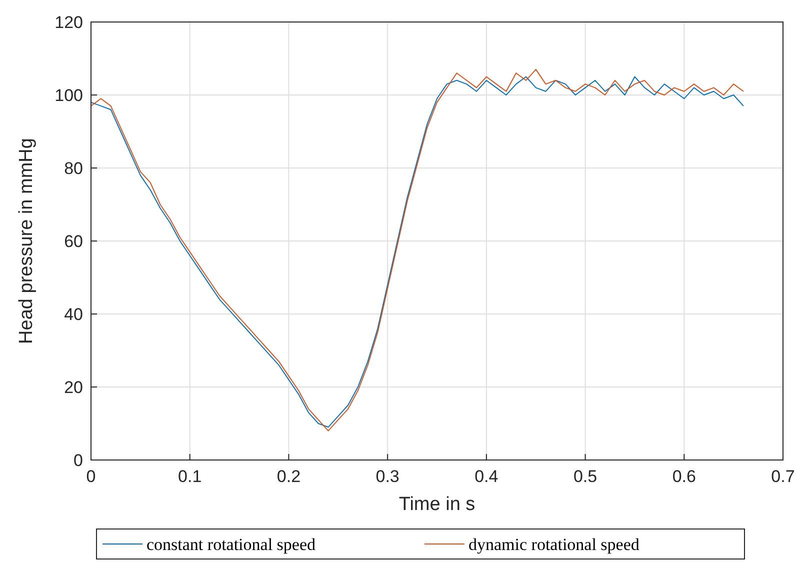  What do you see at coordinates (91, 476) in the screenshot?
I see `x-tick-label: 0` at bounding box center [91, 476].